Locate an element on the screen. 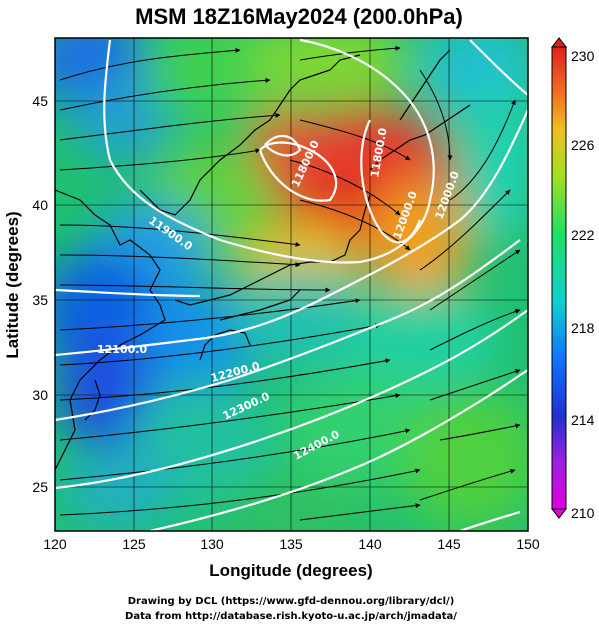  y-tick-label: 45 is located at coordinates (40, 101).